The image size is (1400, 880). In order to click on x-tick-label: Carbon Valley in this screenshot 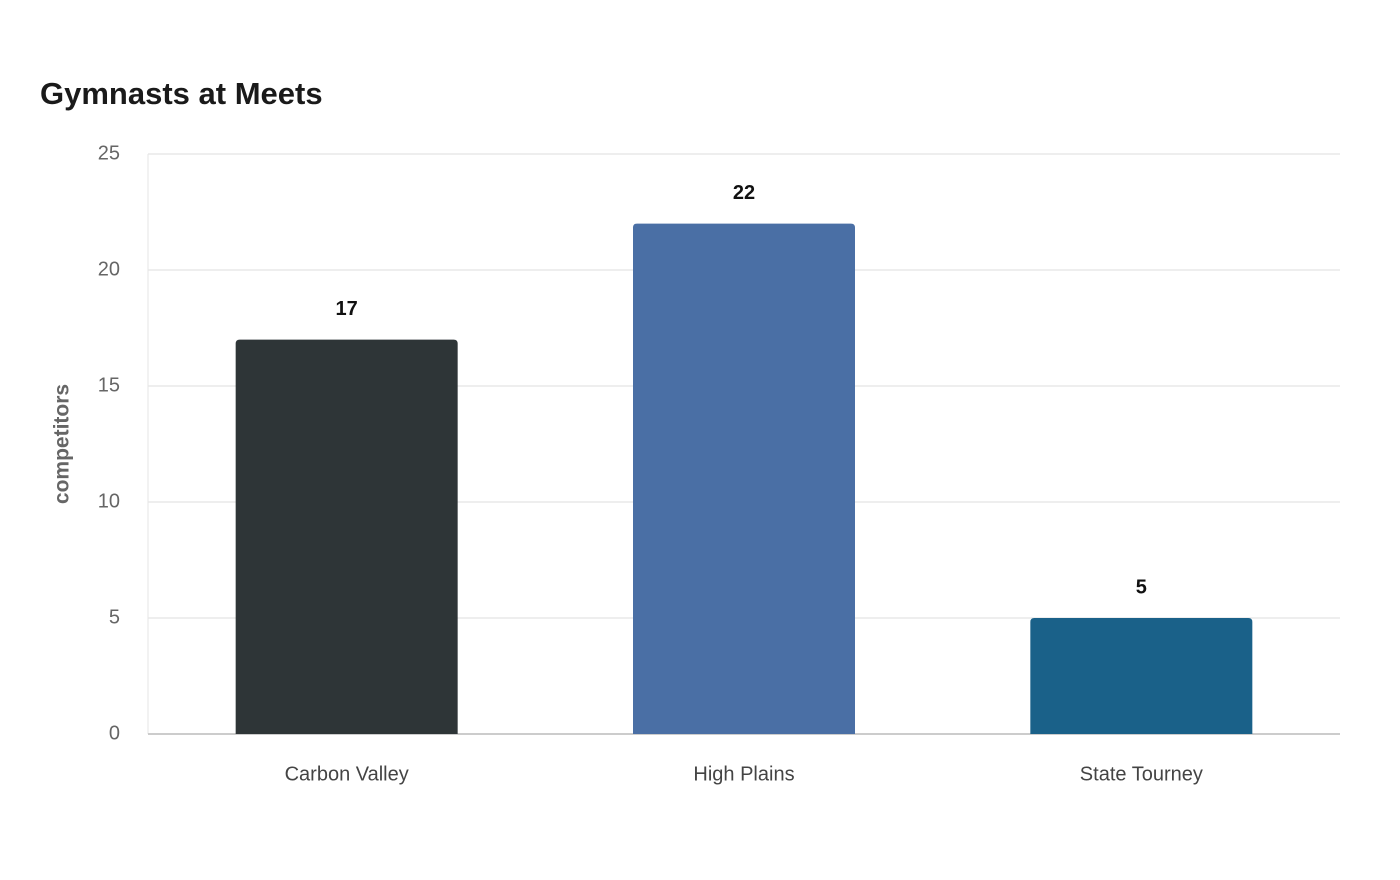, I will do `click(347, 774)`.